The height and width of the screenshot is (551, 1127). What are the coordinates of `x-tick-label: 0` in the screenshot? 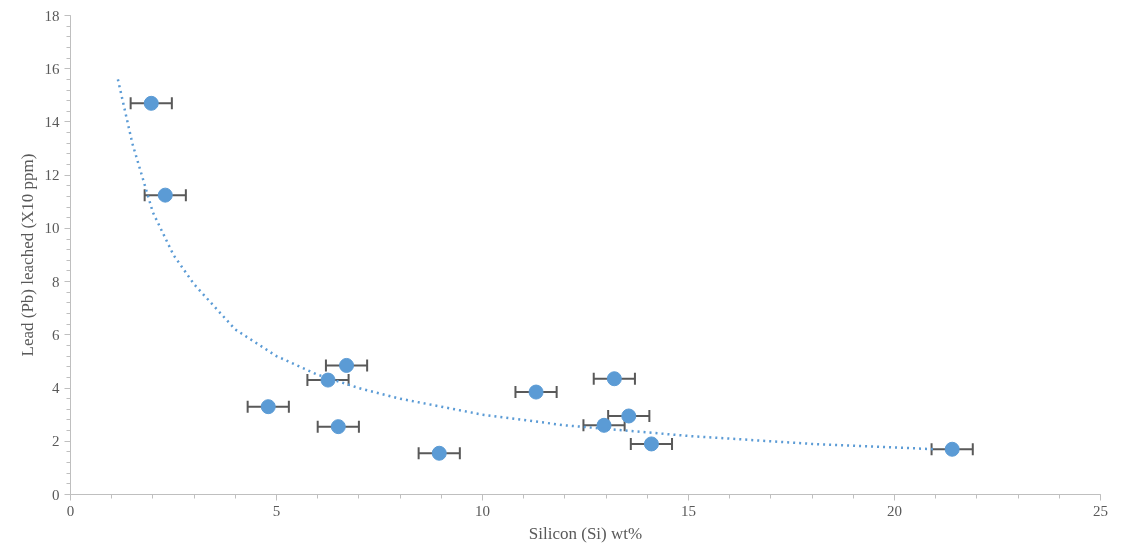 It's located at (70, 510).